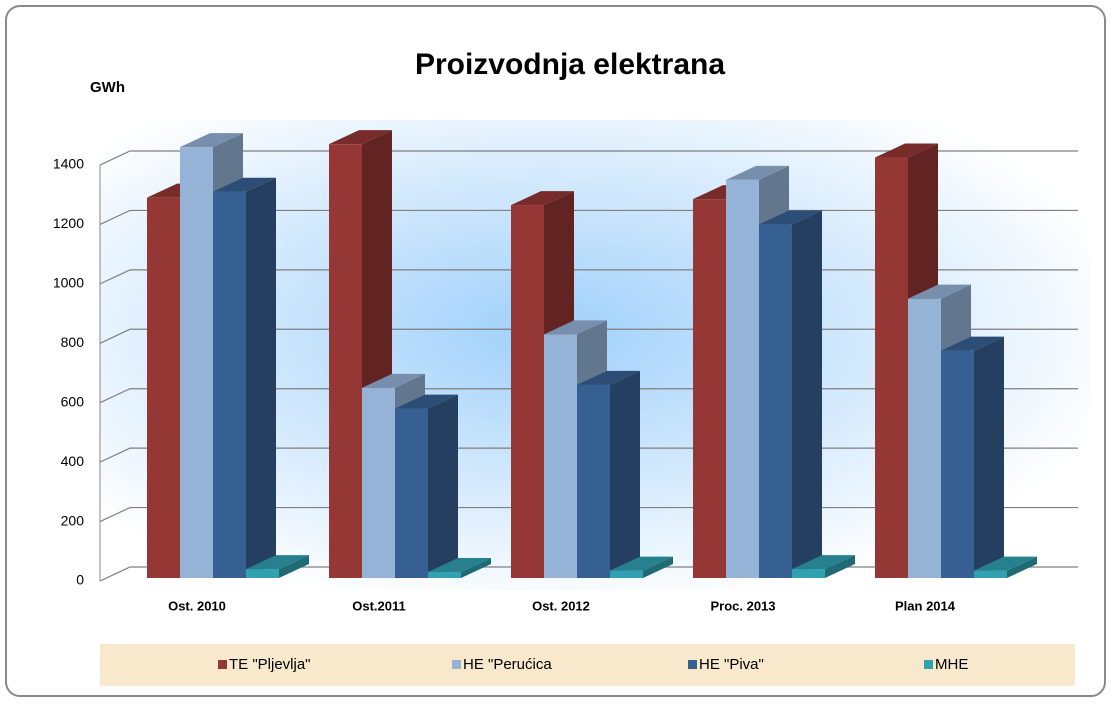  What do you see at coordinates (68, 223) in the screenshot?
I see `y-tick-label: 1200` at bounding box center [68, 223].